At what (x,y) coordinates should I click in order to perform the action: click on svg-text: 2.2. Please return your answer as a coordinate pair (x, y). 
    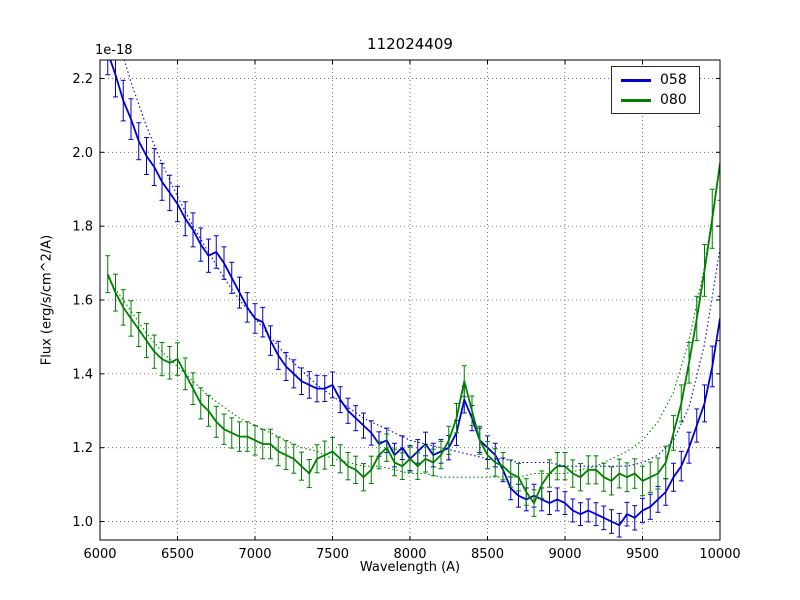
    Looking at the image, I should click on (82, 79).